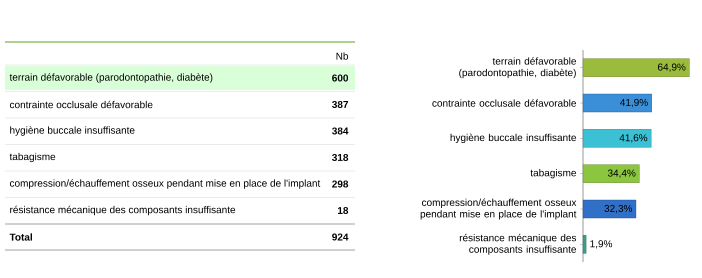 The width and height of the screenshot is (702, 278). I want to click on category-label: tabagisme, so click(33, 157).